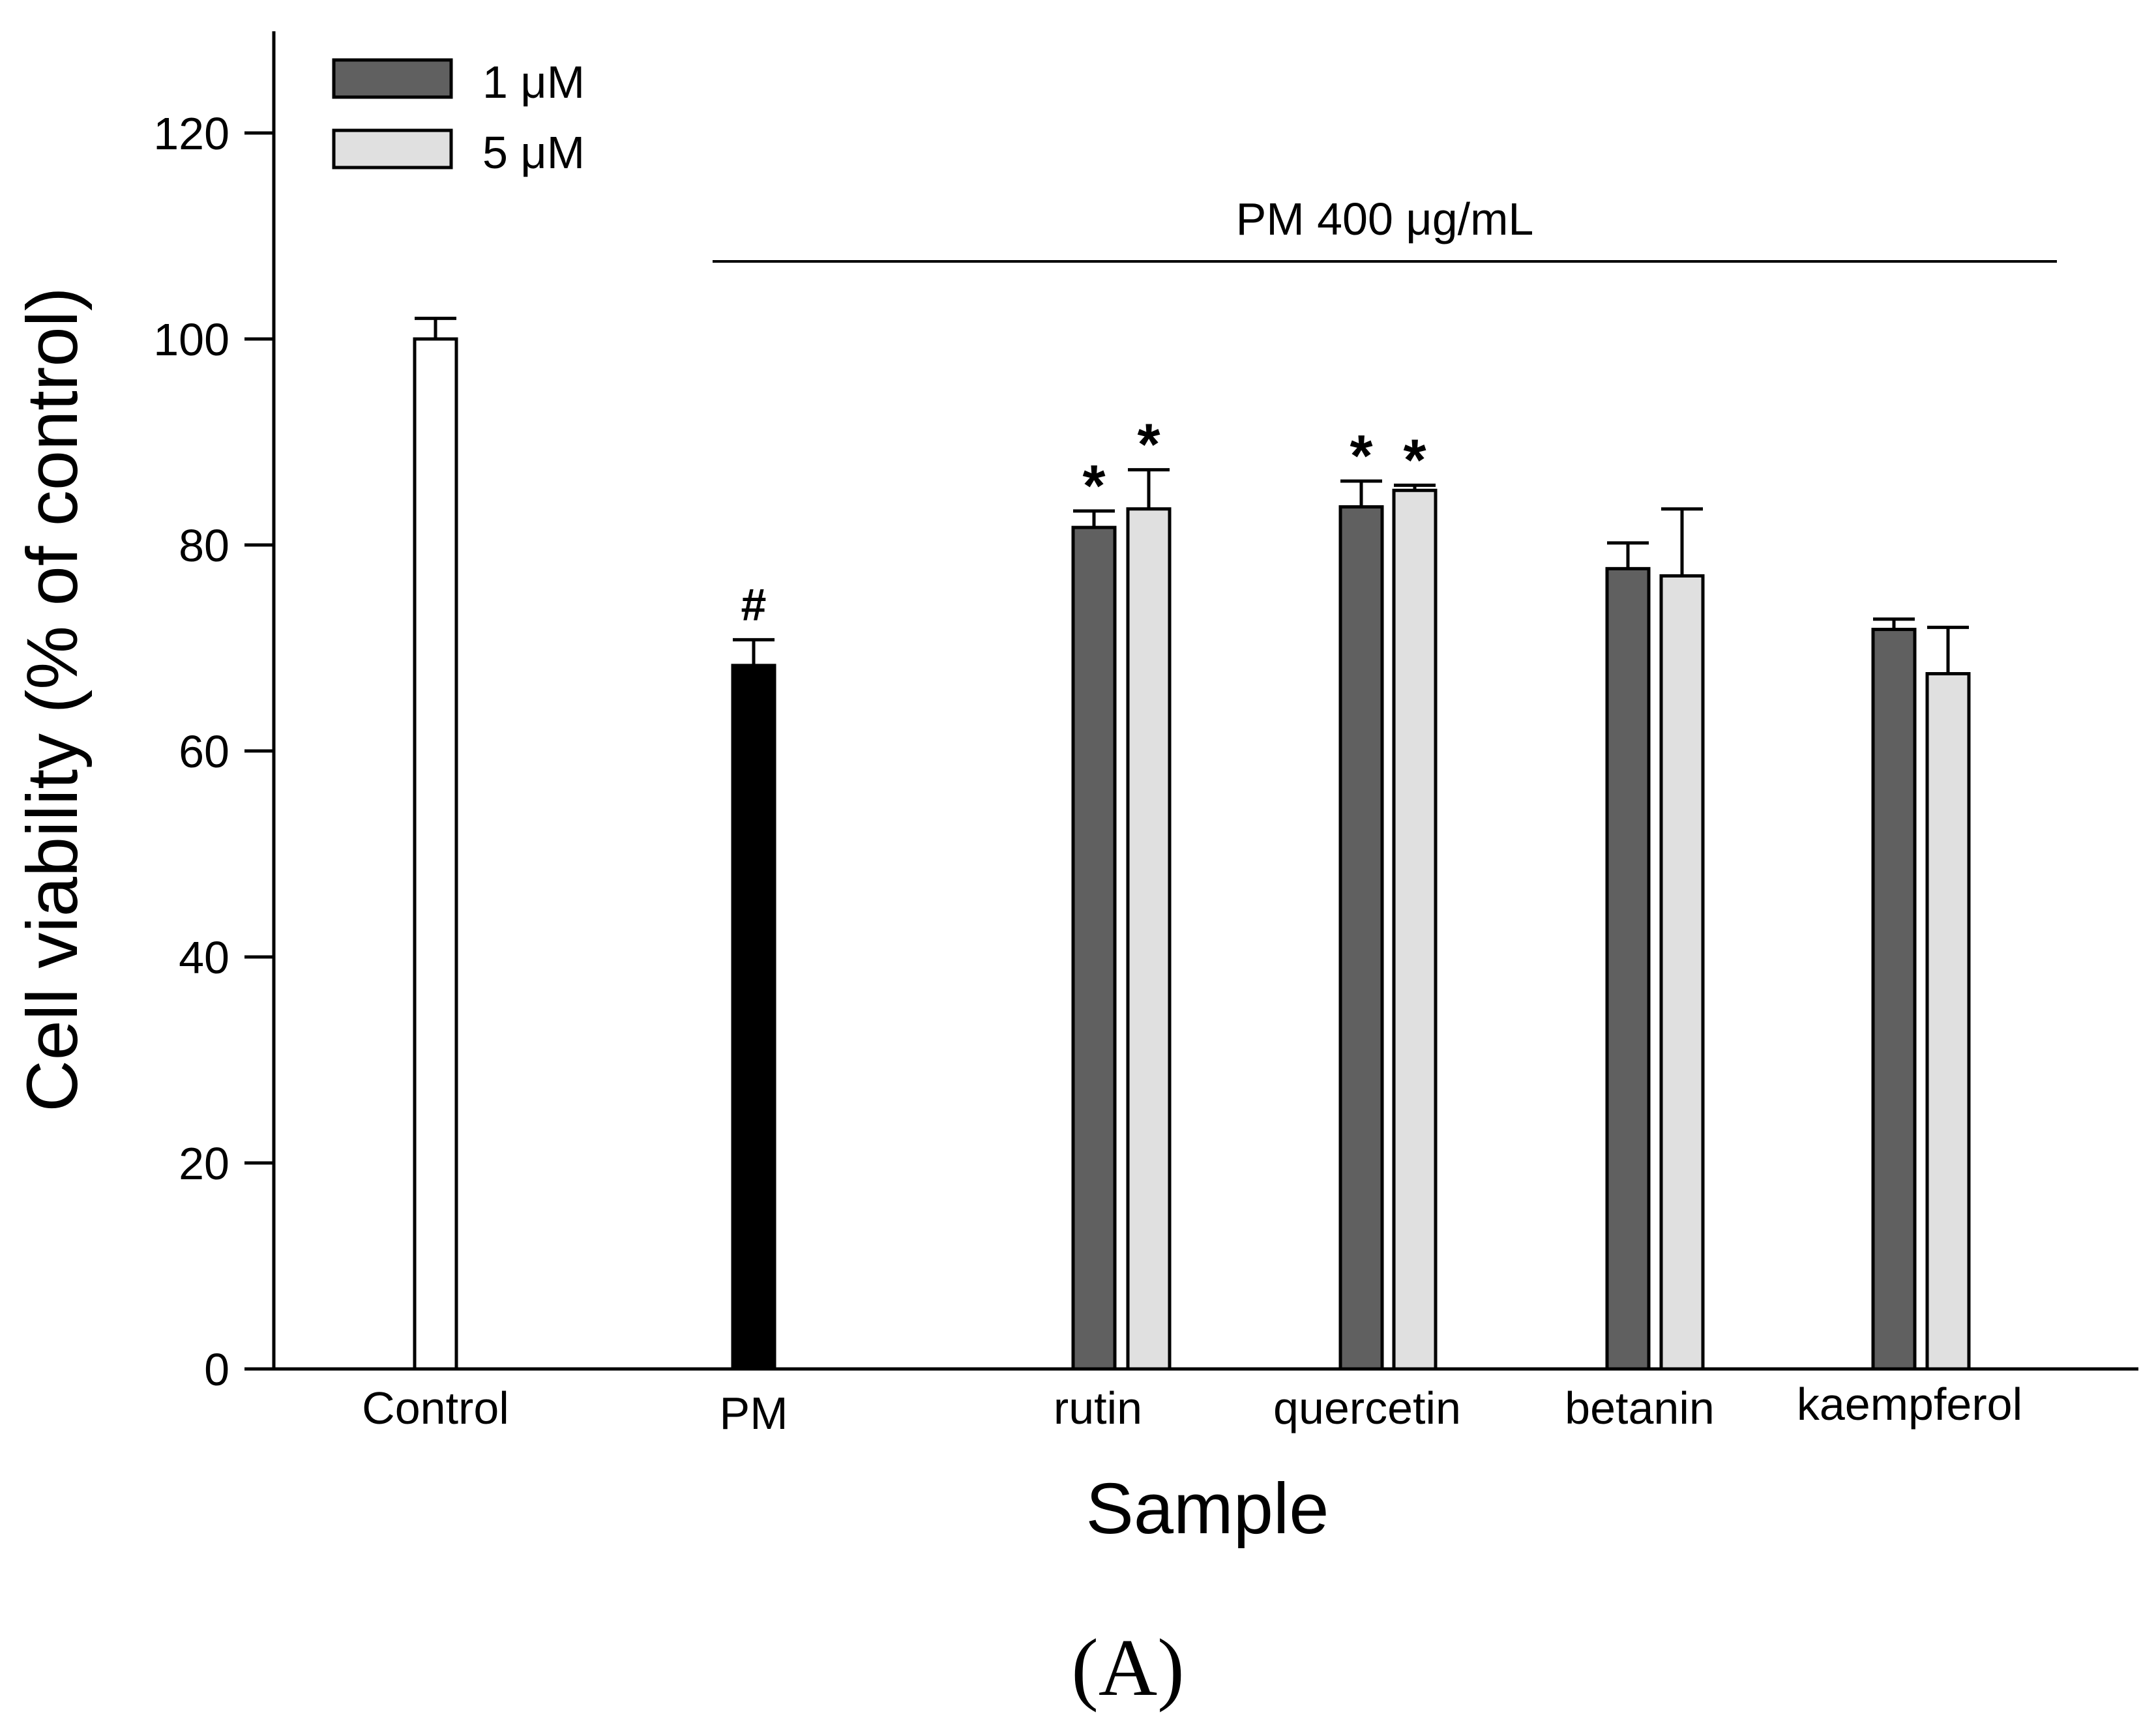 The width and height of the screenshot is (2156, 1719). Describe the element at coordinates (204, 546) in the screenshot. I see `y-tick-label-80: 80` at that location.